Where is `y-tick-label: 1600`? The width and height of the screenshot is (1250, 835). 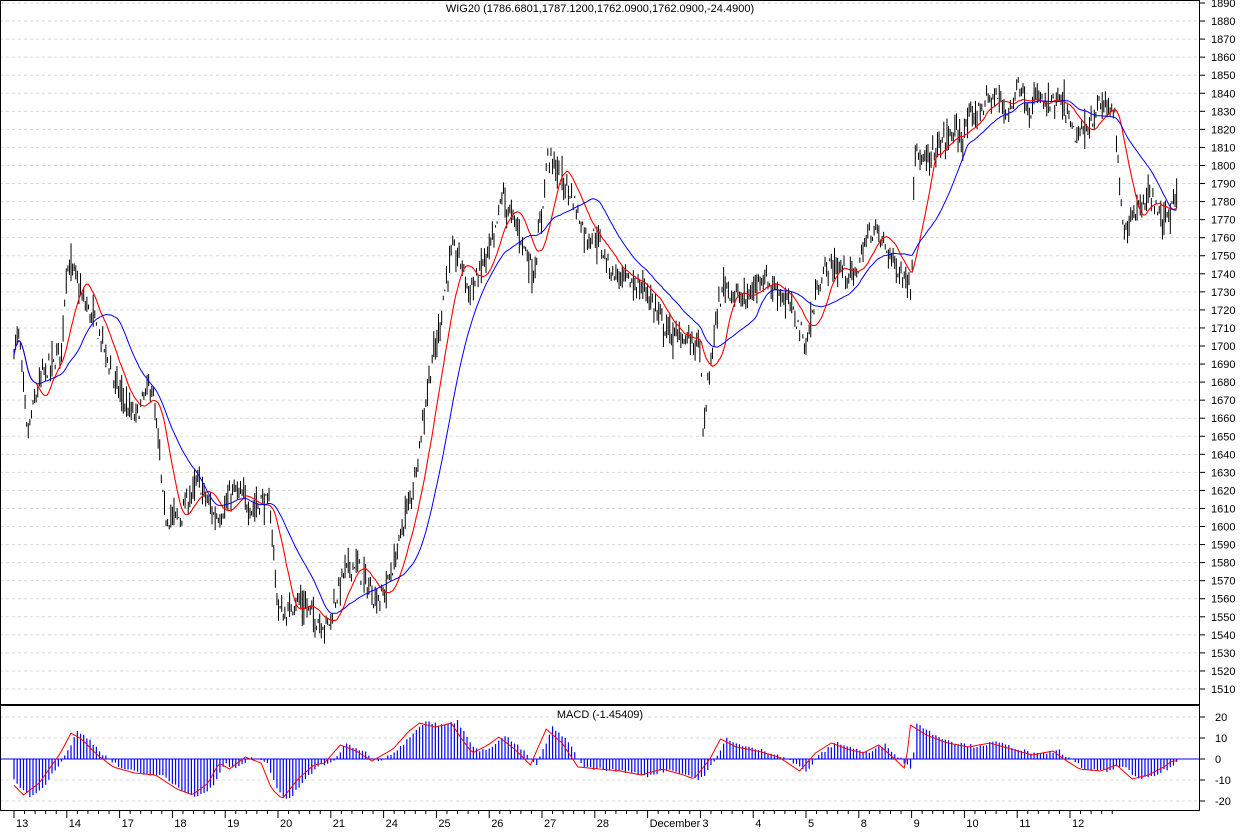
y-tick-label: 1600 is located at coordinates (1223, 528).